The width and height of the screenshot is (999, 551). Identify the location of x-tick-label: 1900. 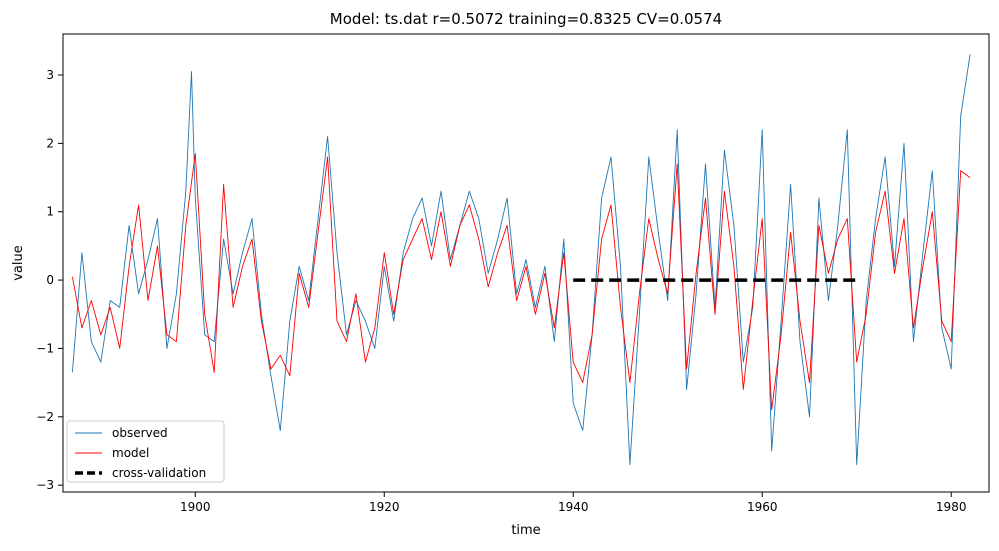
(195, 507).